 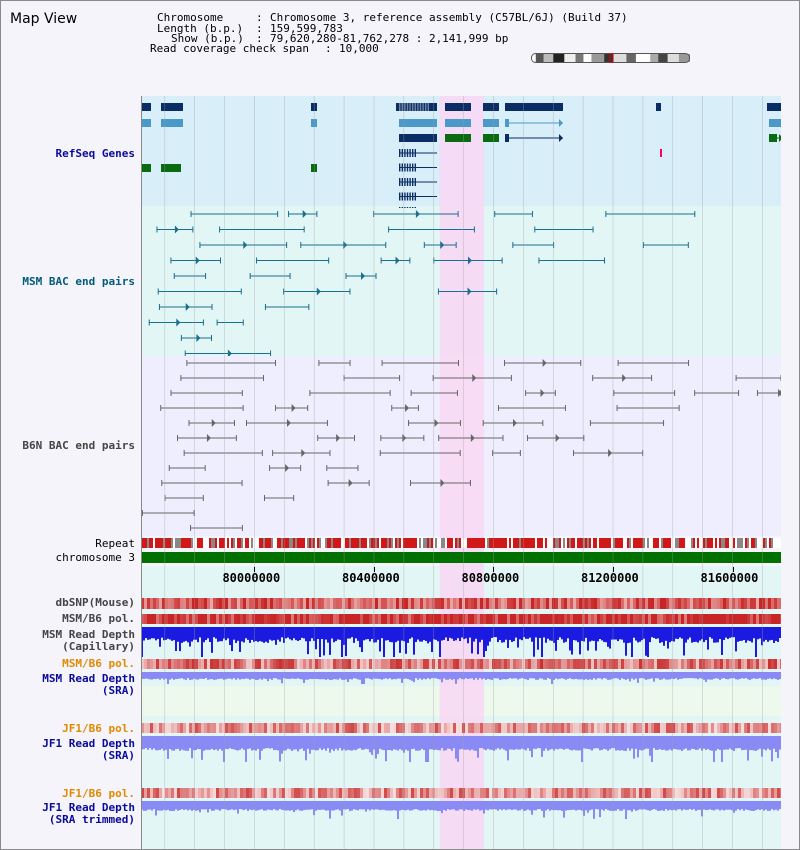 I want to click on gene-exon, so click(x=420, y=107).